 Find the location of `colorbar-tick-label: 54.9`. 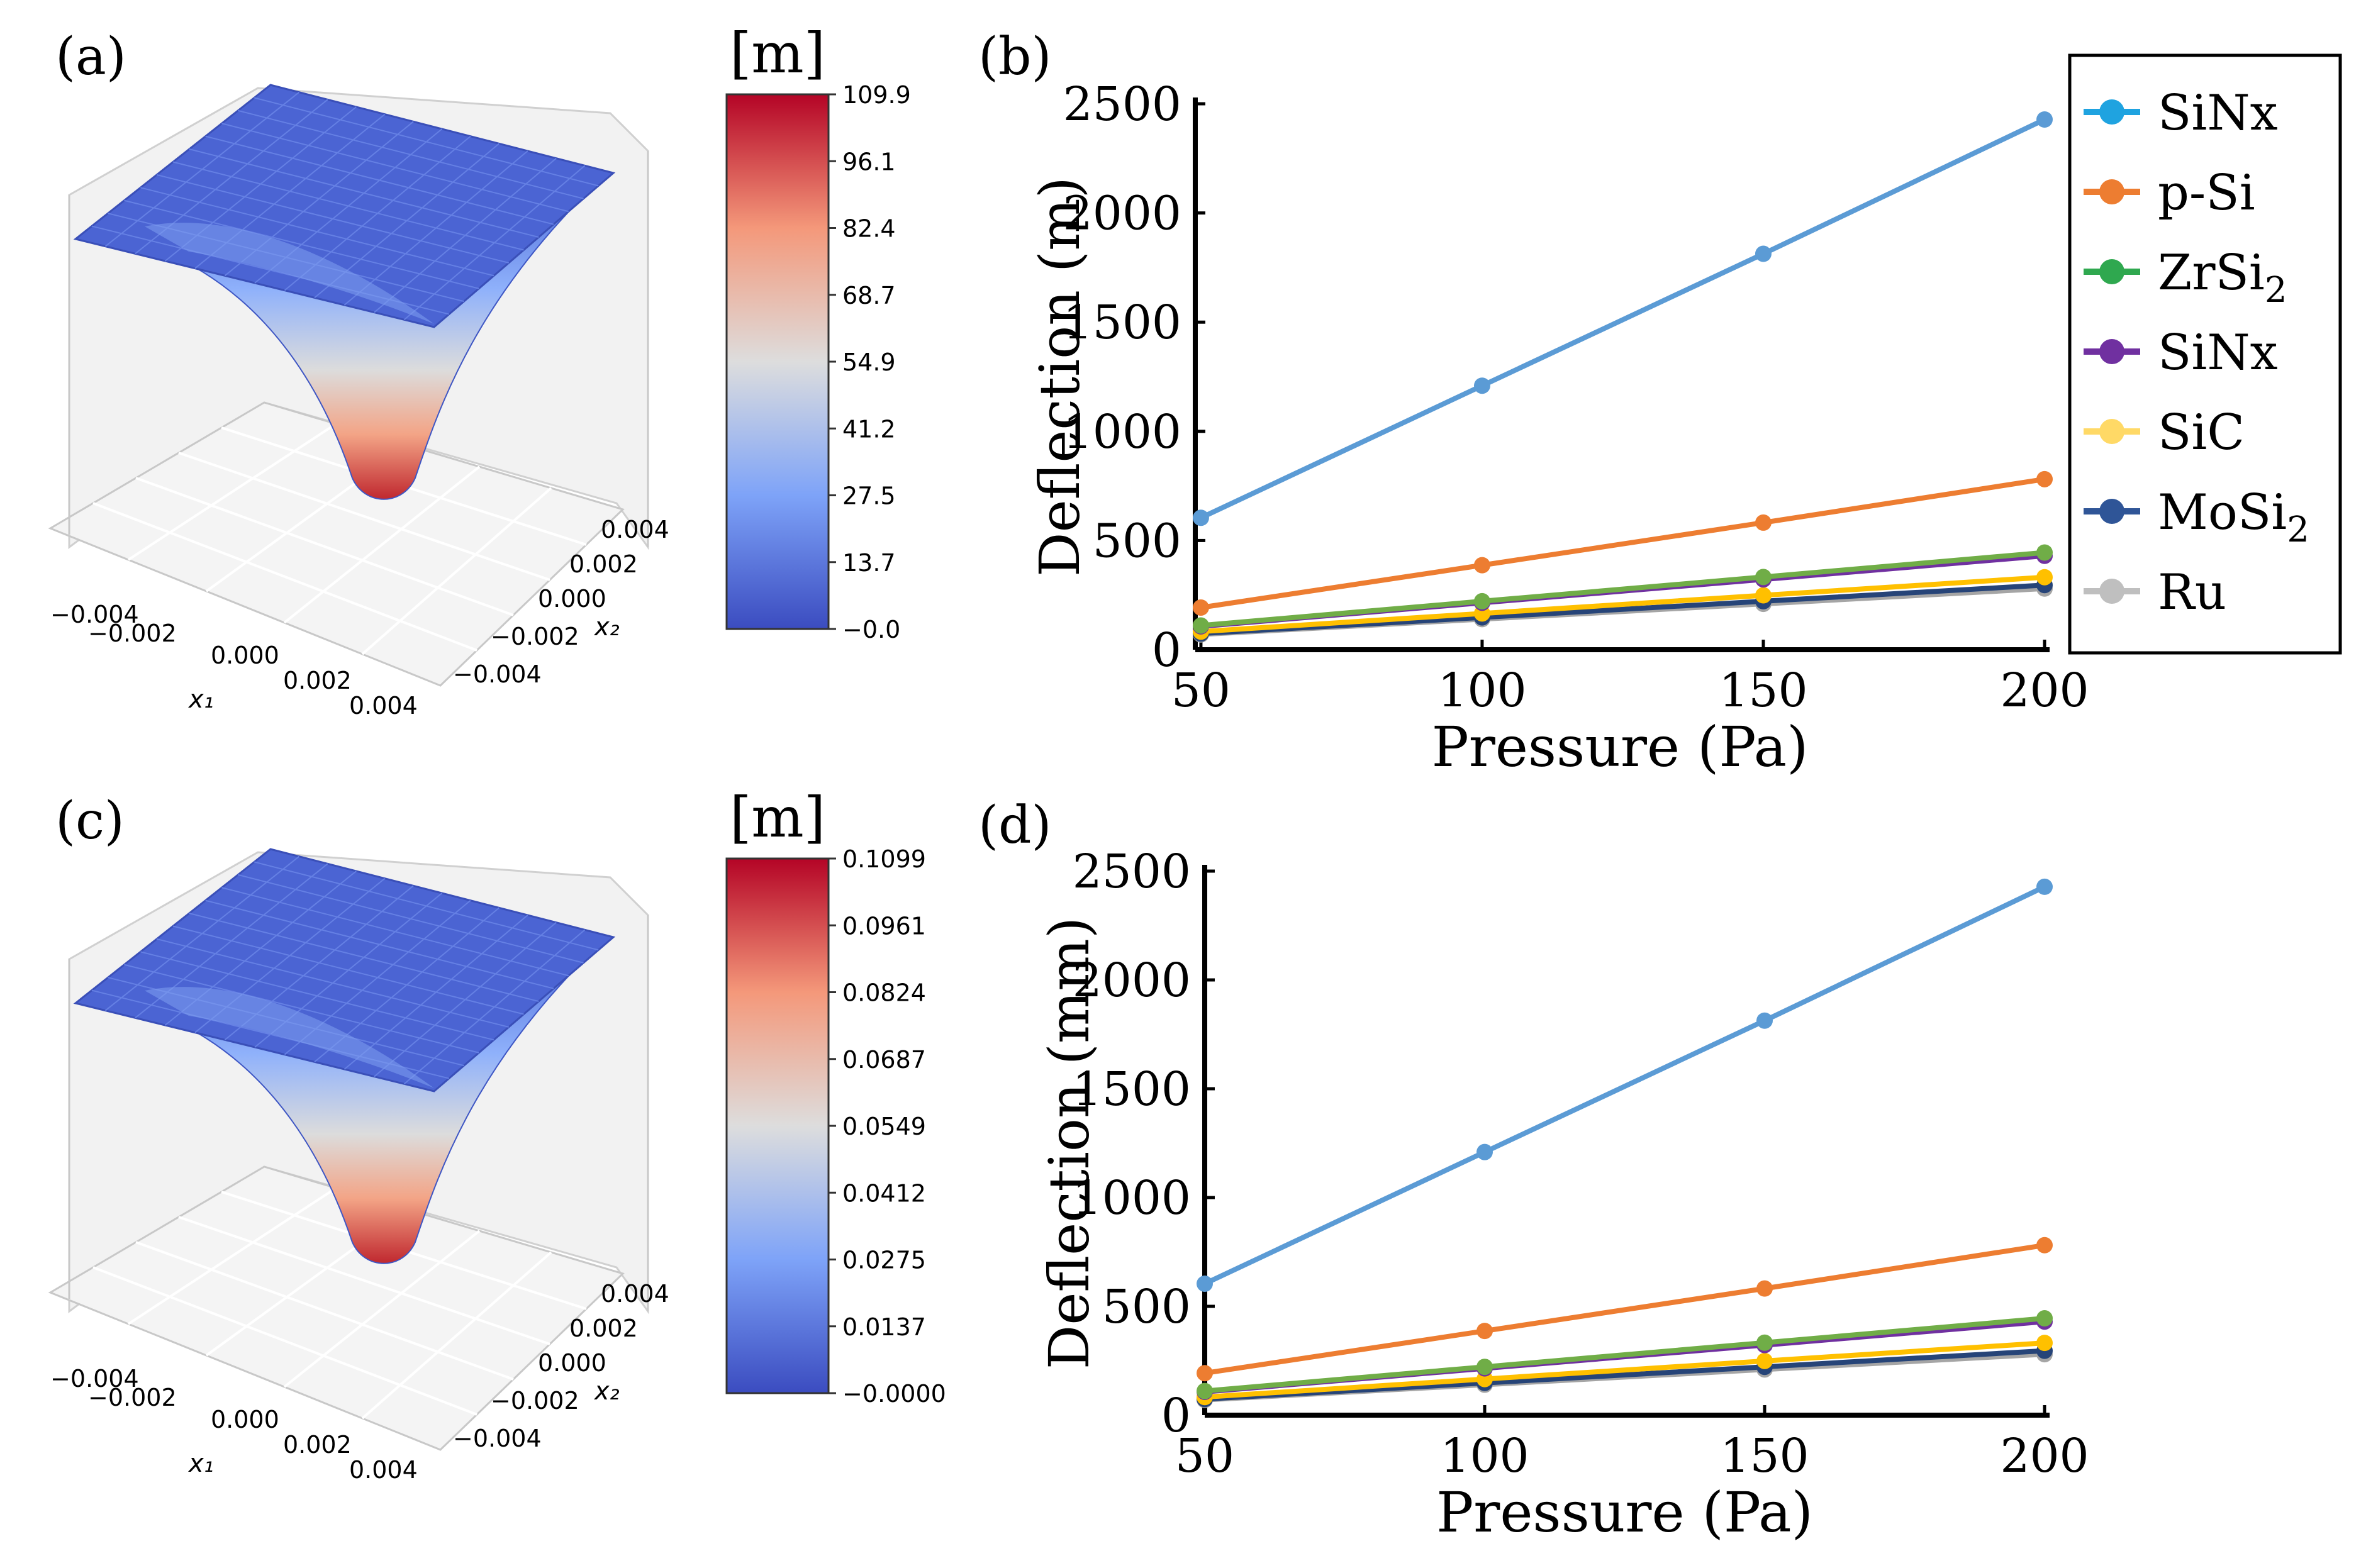

colorbar-tick-label: 54.9 is located at coordinates (869, 362).